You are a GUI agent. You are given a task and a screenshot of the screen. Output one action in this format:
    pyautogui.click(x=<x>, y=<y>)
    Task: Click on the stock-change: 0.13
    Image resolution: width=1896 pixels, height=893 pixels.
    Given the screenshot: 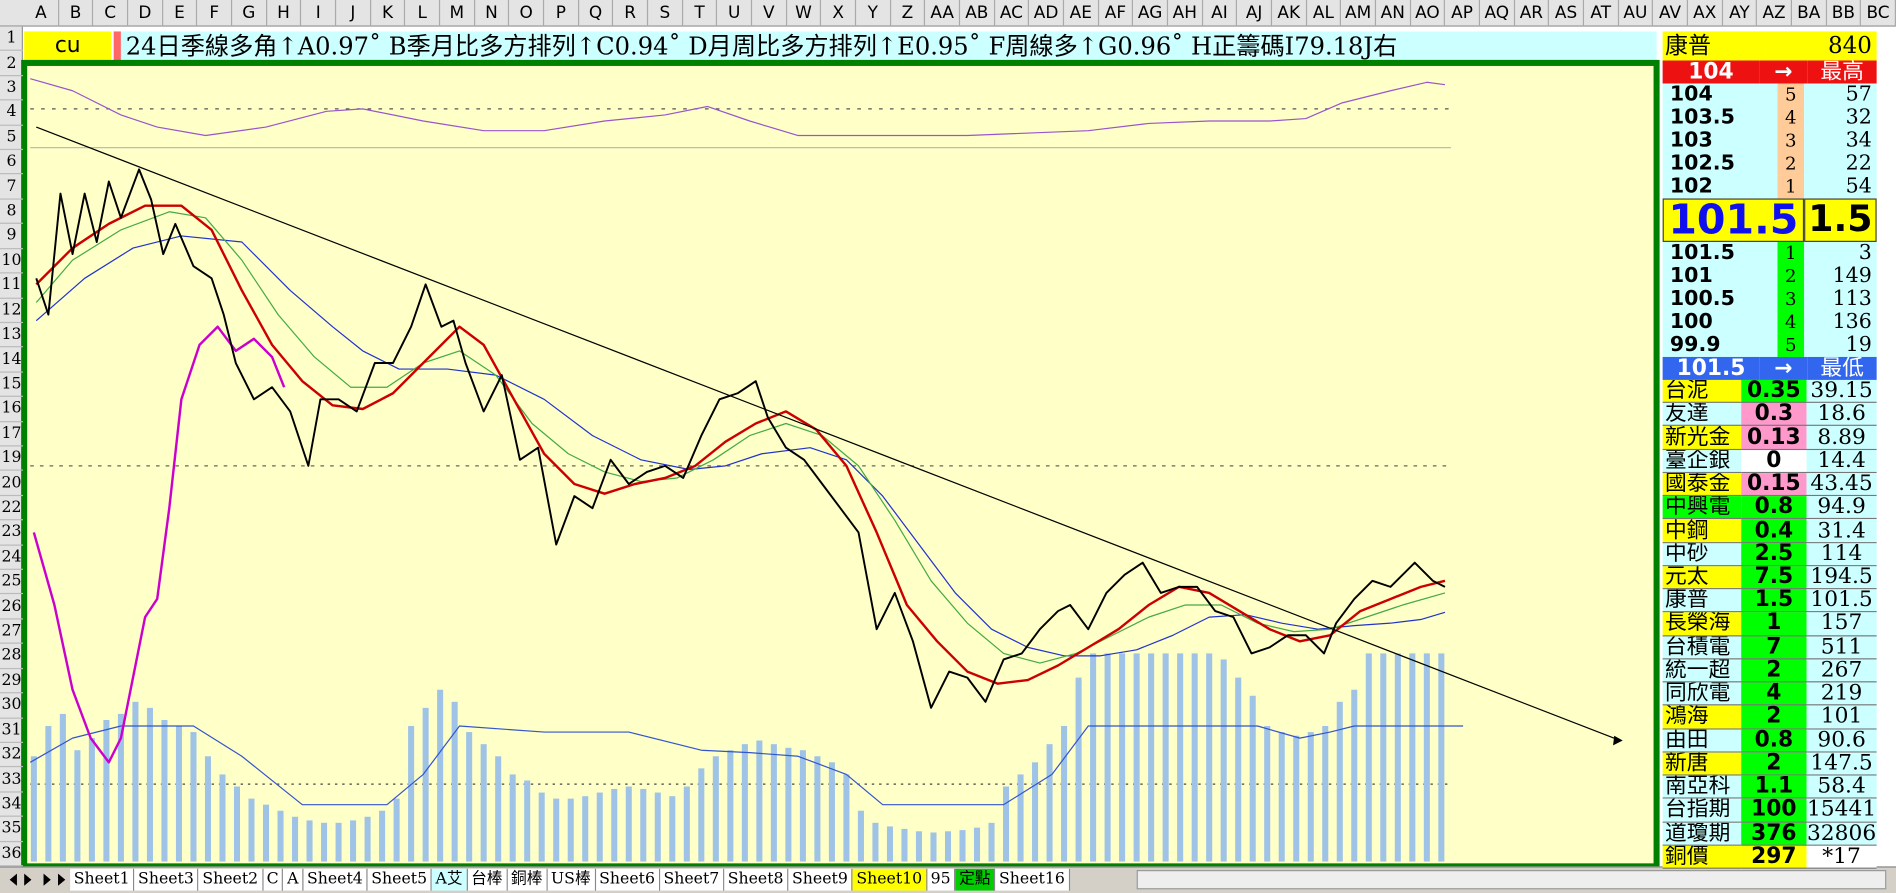 What is the action you would take?
    pyautogui.click(x=1774, y=438)
    